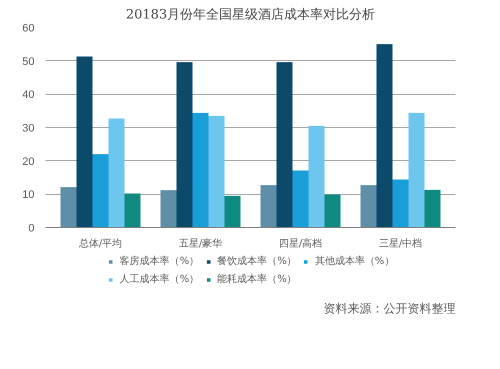 This screenshot has width=500, height=369. I want to click on legend-label: 其他成本率（%）, so click(354, 261).